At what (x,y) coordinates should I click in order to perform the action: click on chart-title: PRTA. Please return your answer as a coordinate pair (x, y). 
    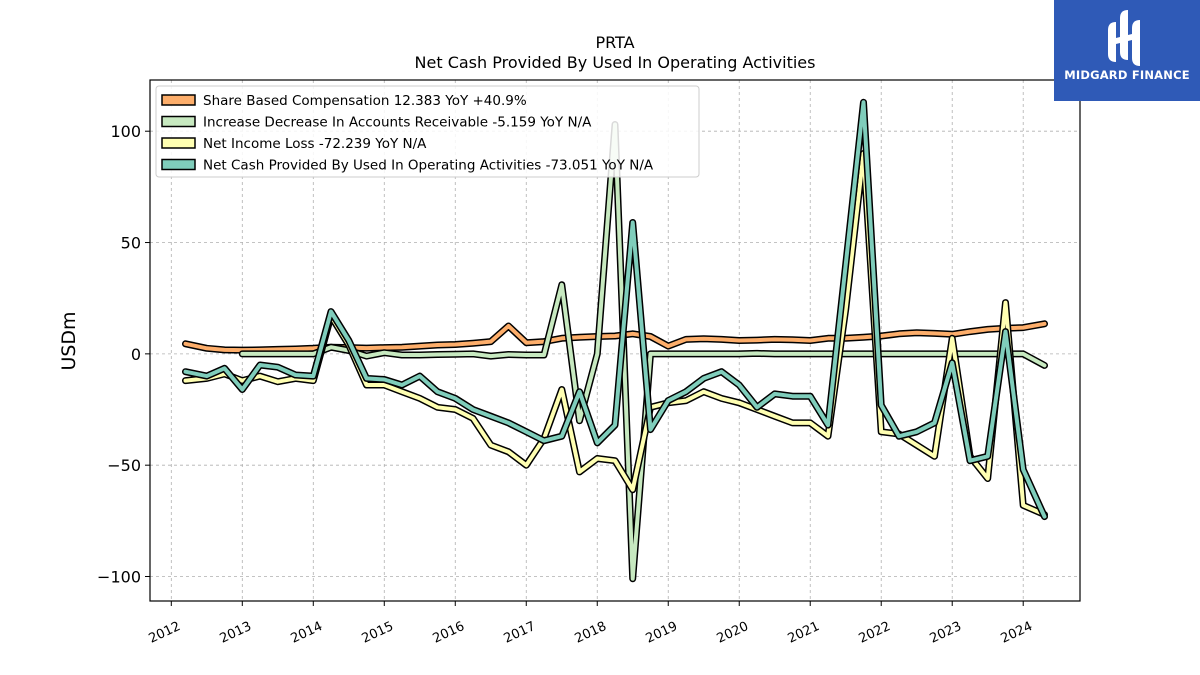
    Looking at the image, I should click on (614, 42).